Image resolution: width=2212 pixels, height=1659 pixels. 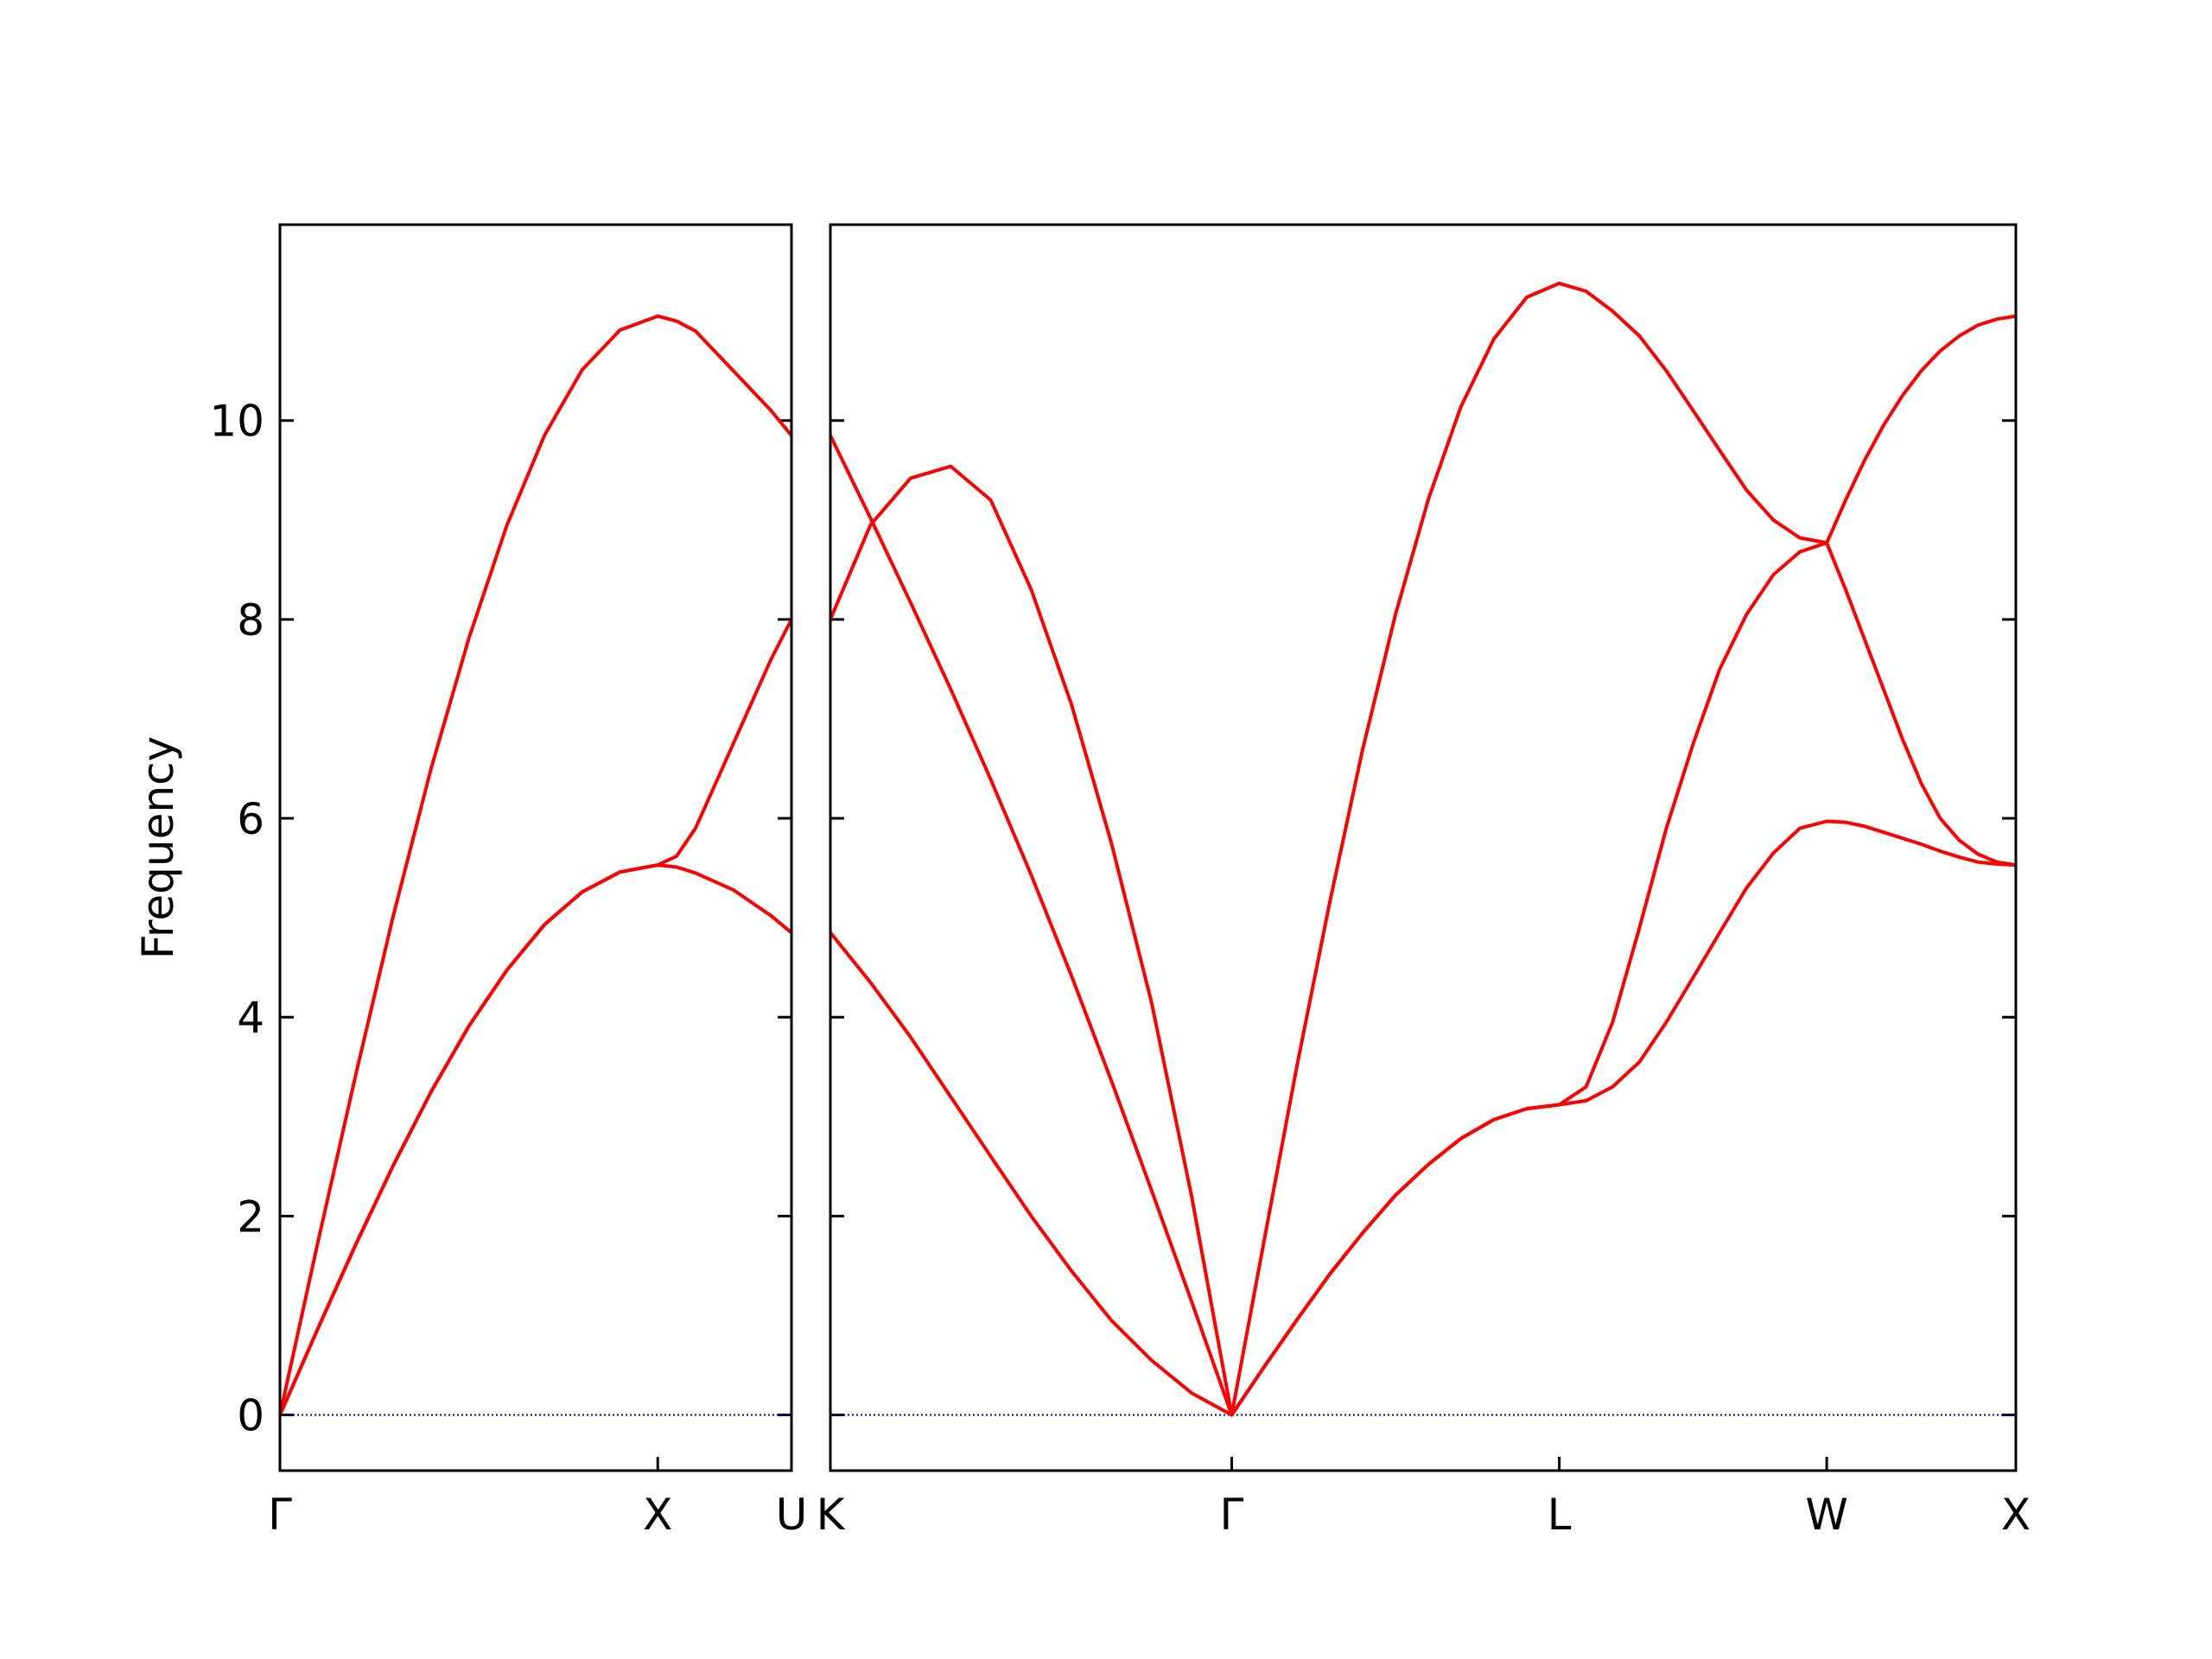 What do you see at coordinates (250, 1217) in the screenshot?
I see `y-tick-label: 2` at bounding box center [250, 1217].